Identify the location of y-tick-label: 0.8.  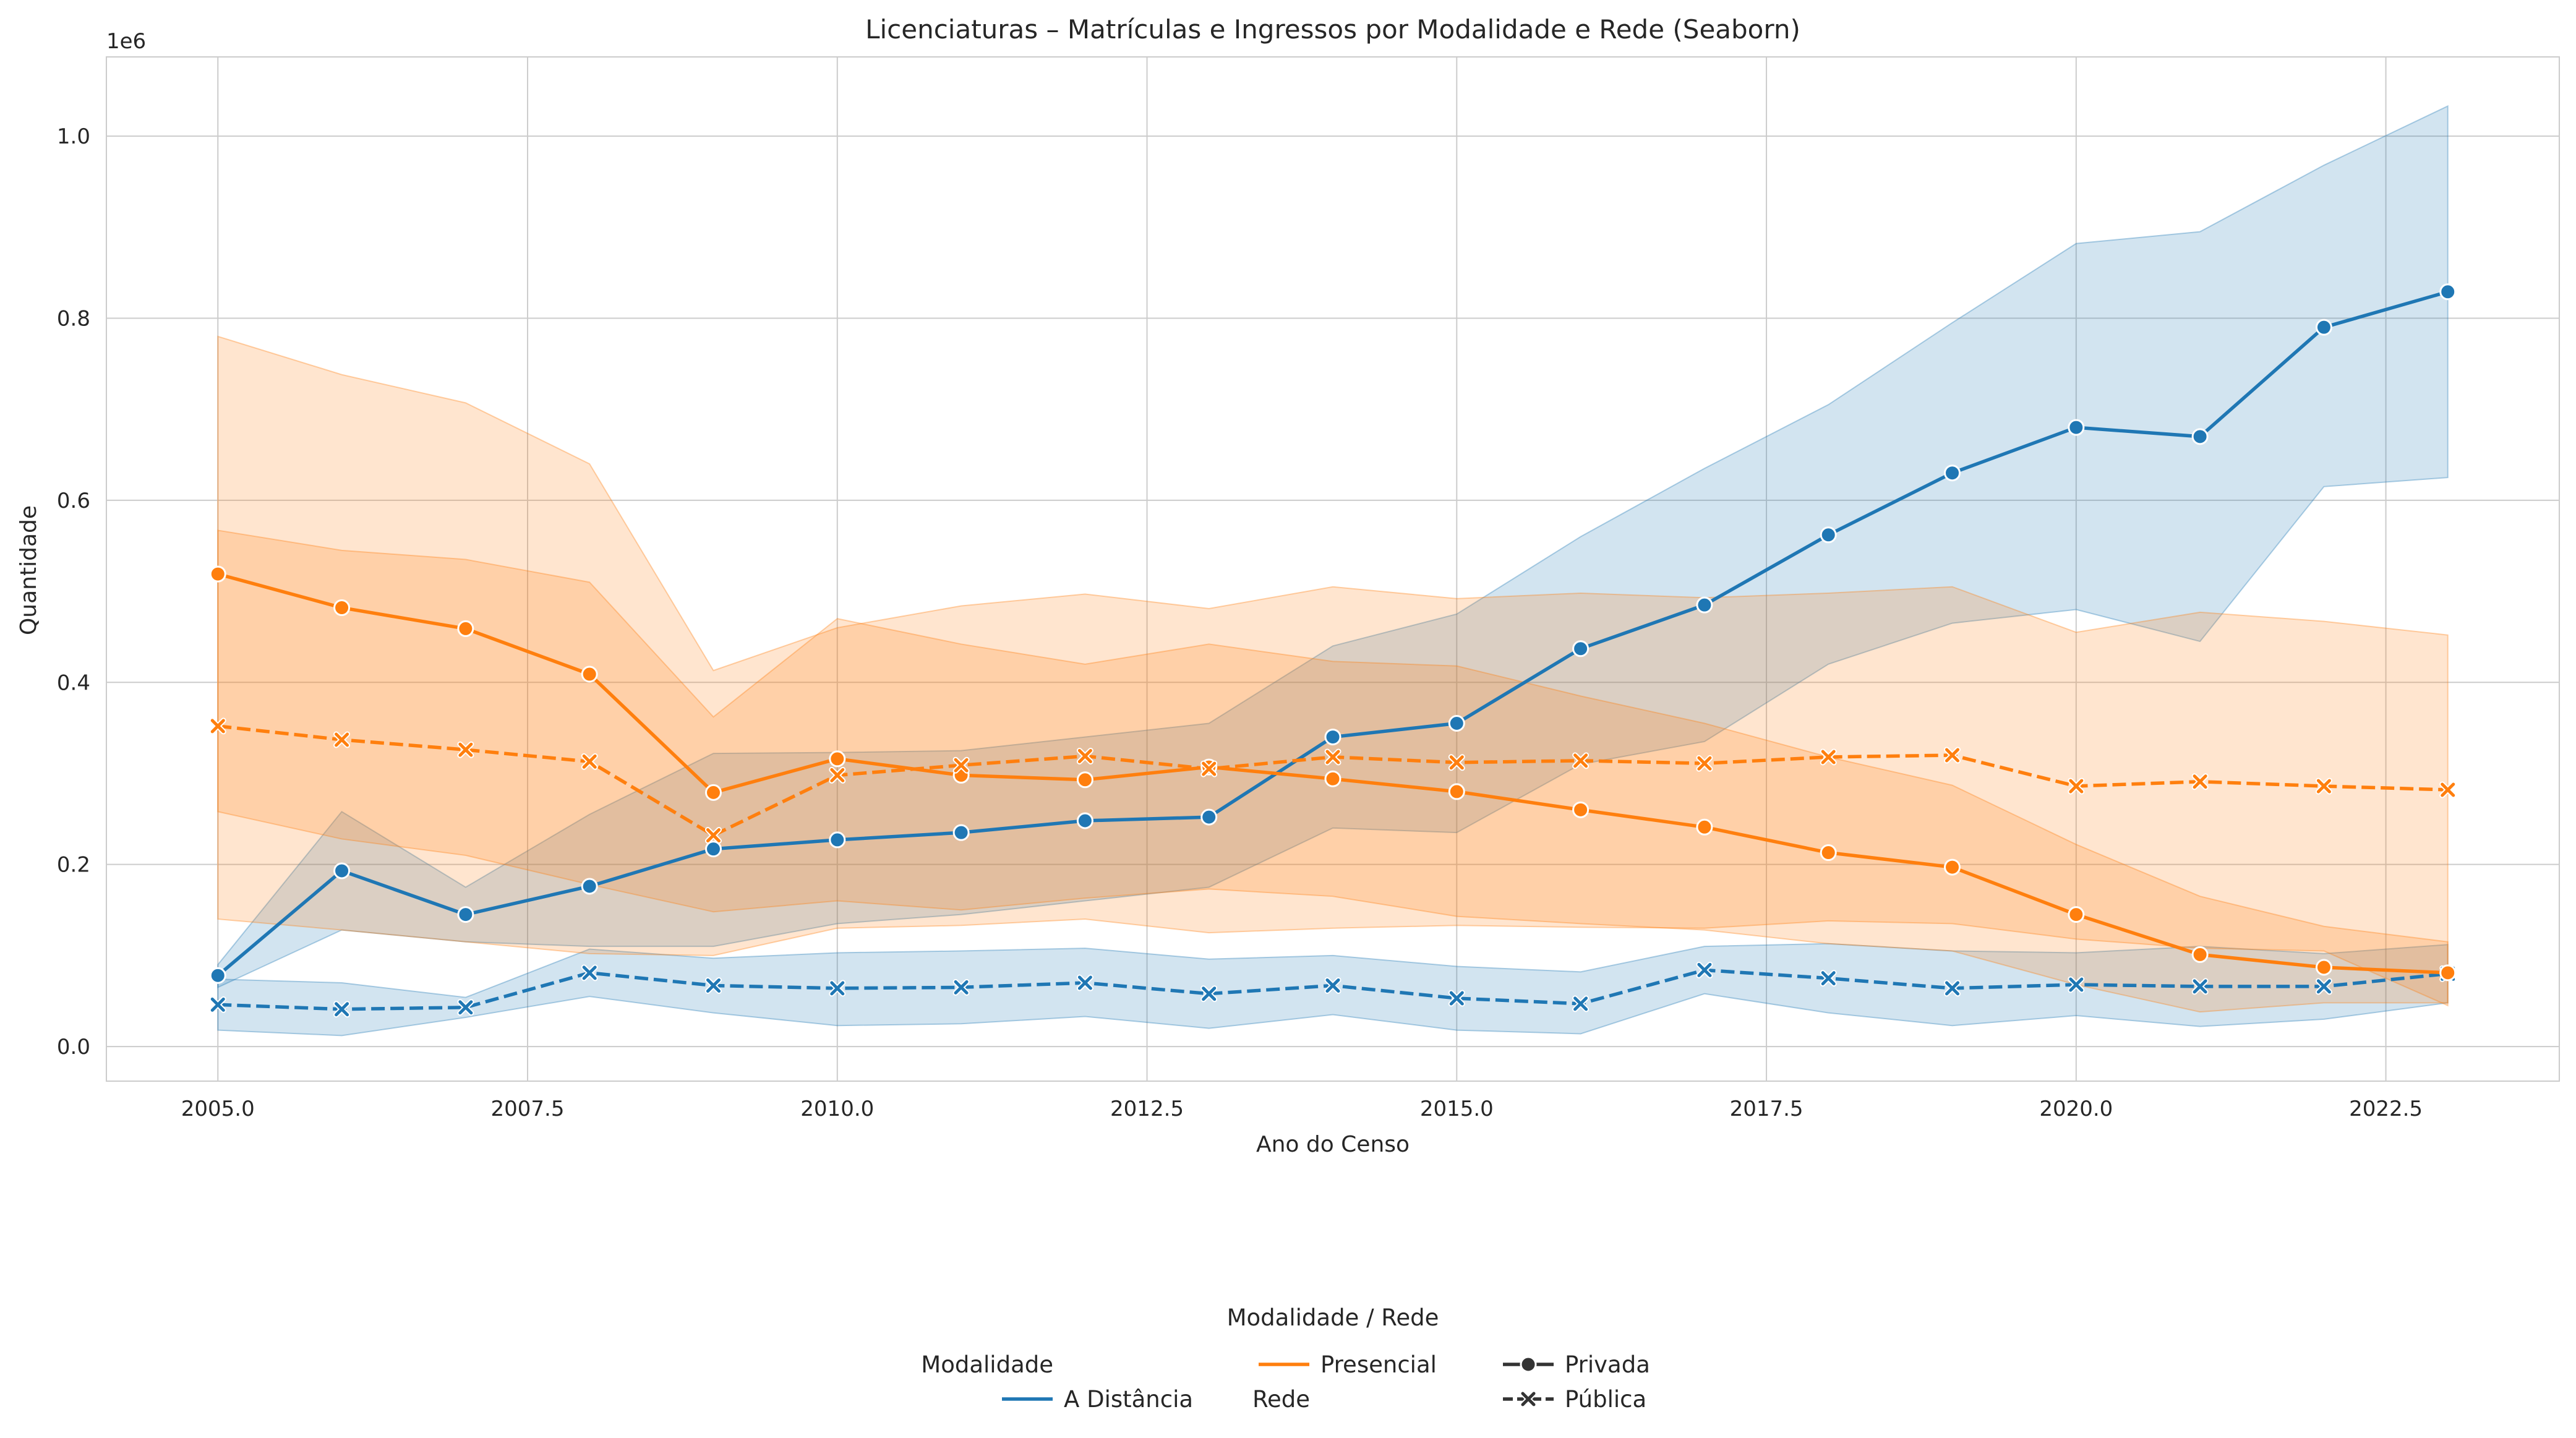
(74, 318).